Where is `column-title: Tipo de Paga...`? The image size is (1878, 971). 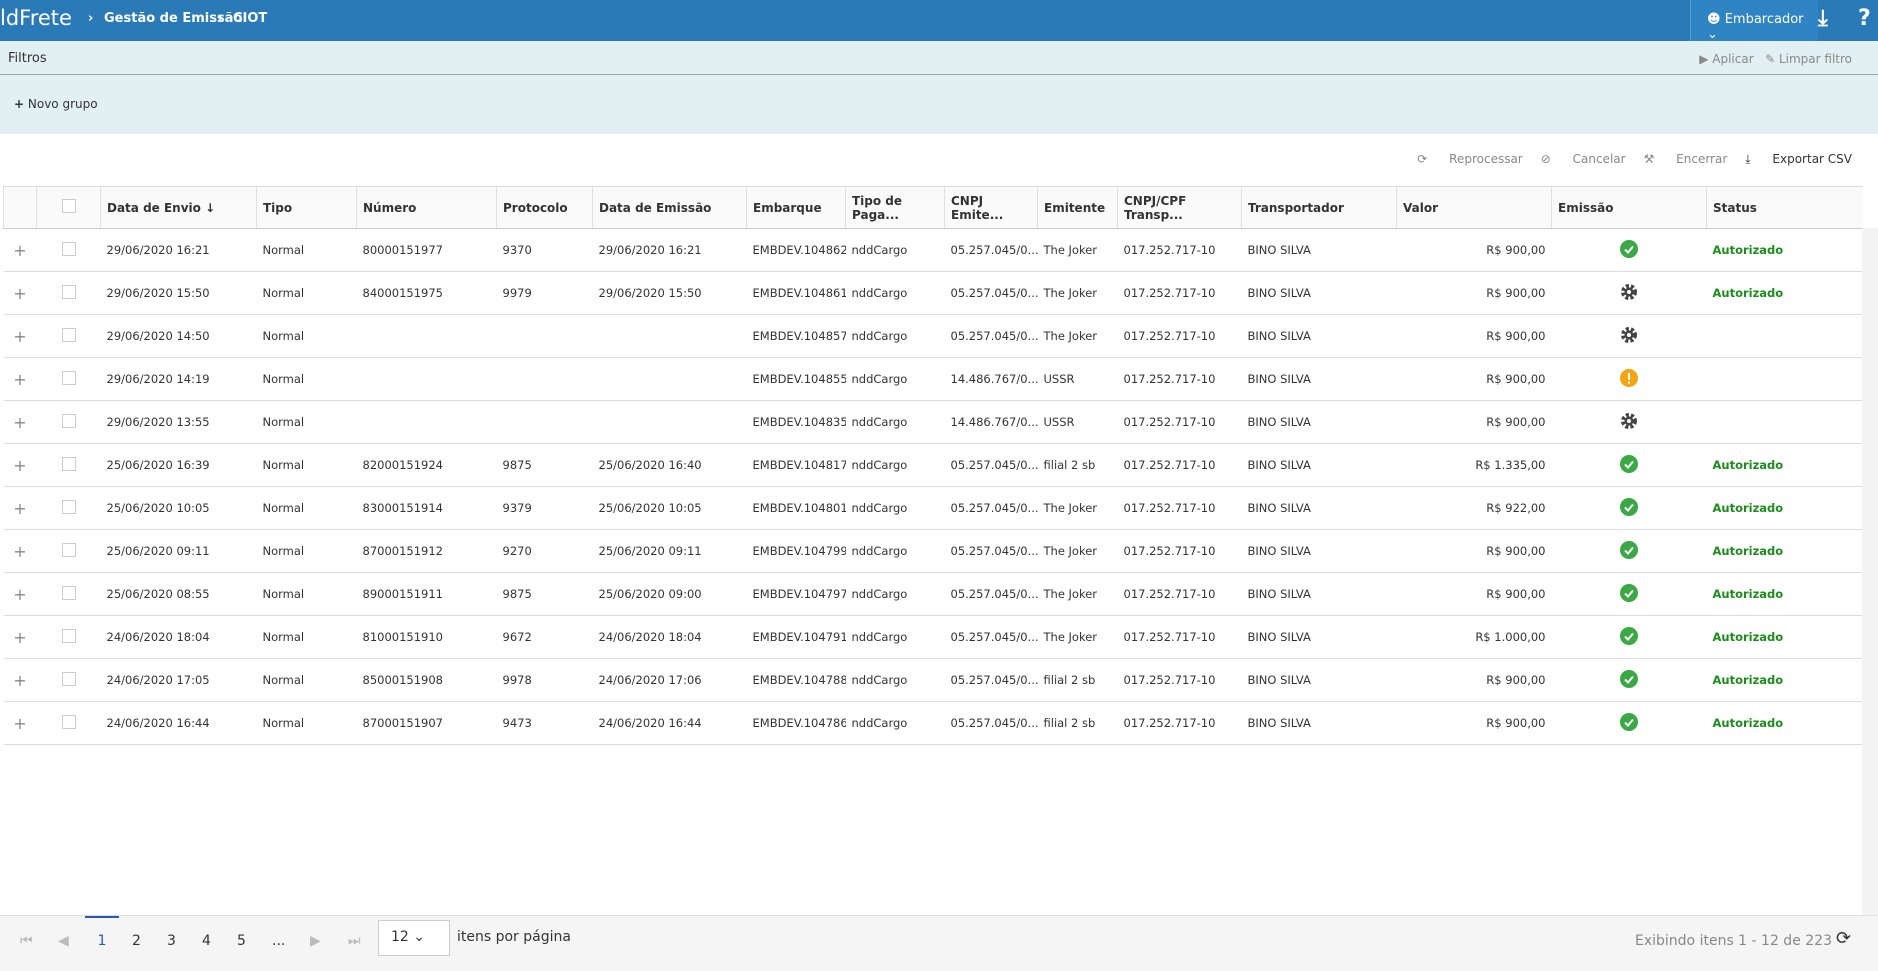
column-title: Tipo de Paga... is located at coordinates (877, 207).